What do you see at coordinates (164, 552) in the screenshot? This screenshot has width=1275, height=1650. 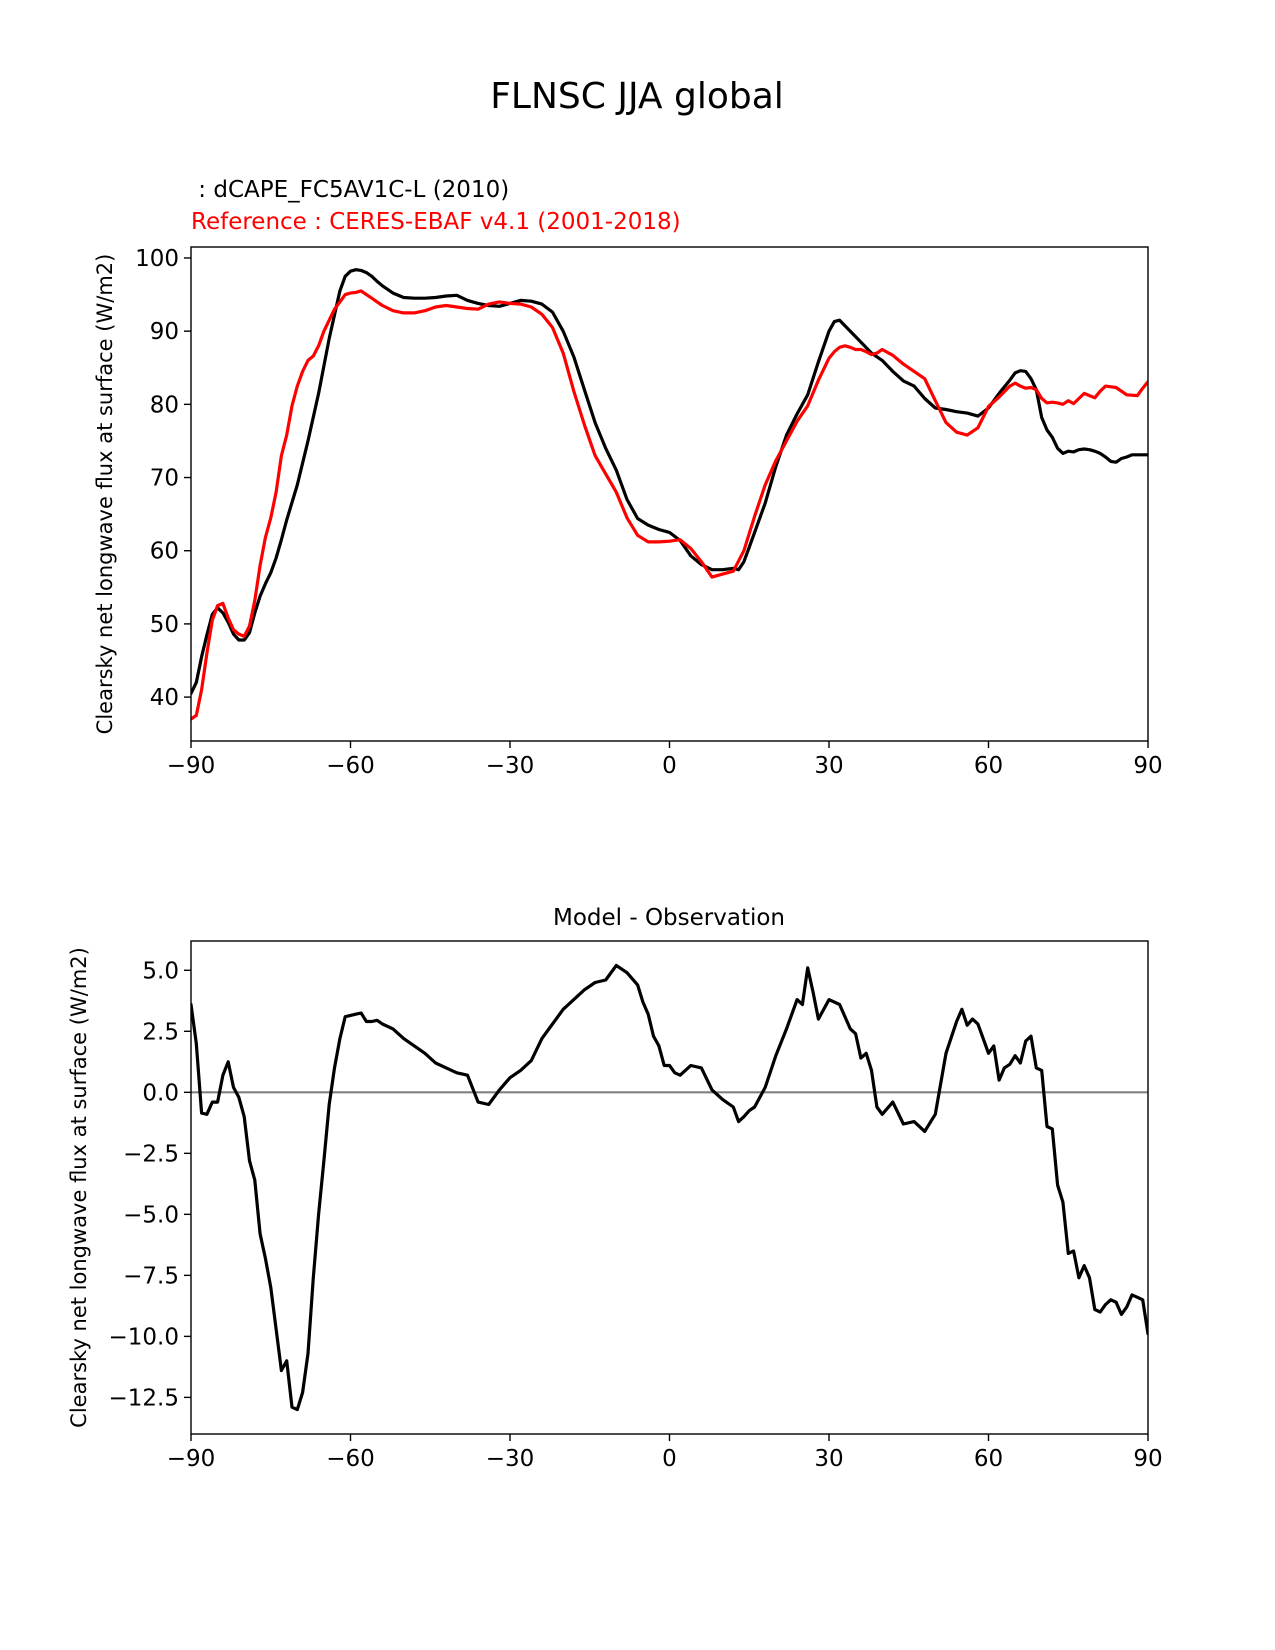 I see `y-tick-label: 60` at bounding box center [164, 552].